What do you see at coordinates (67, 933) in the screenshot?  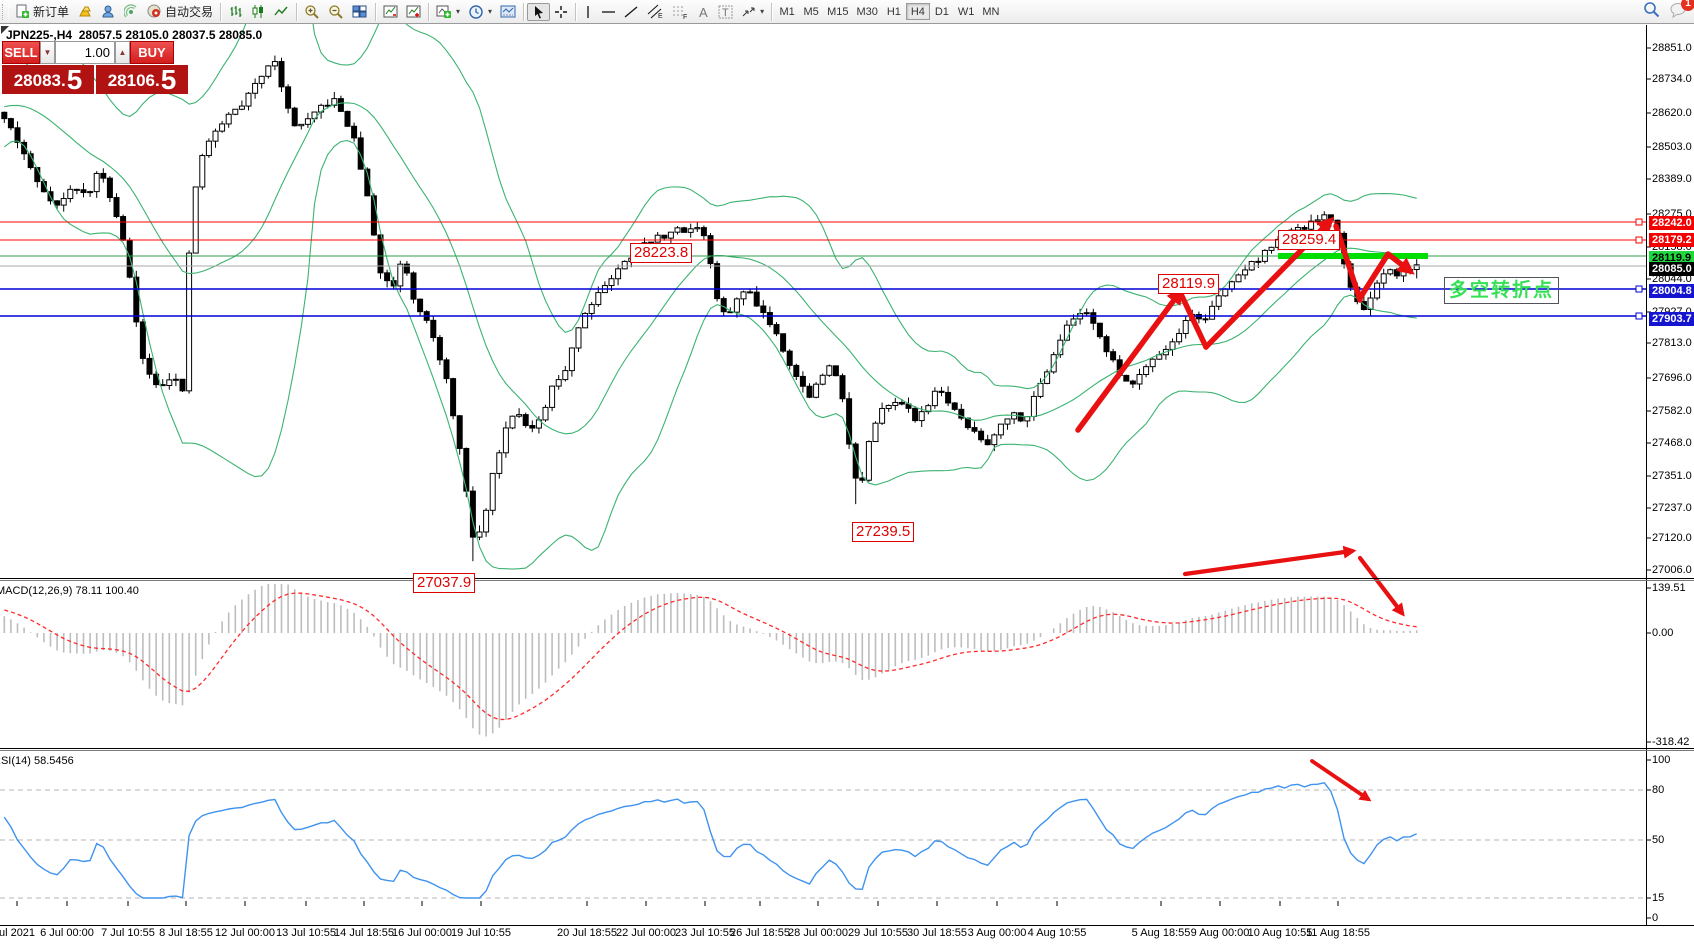 I see `time-tick: 6 Jul 00:00` at bounding box center [67, 933].